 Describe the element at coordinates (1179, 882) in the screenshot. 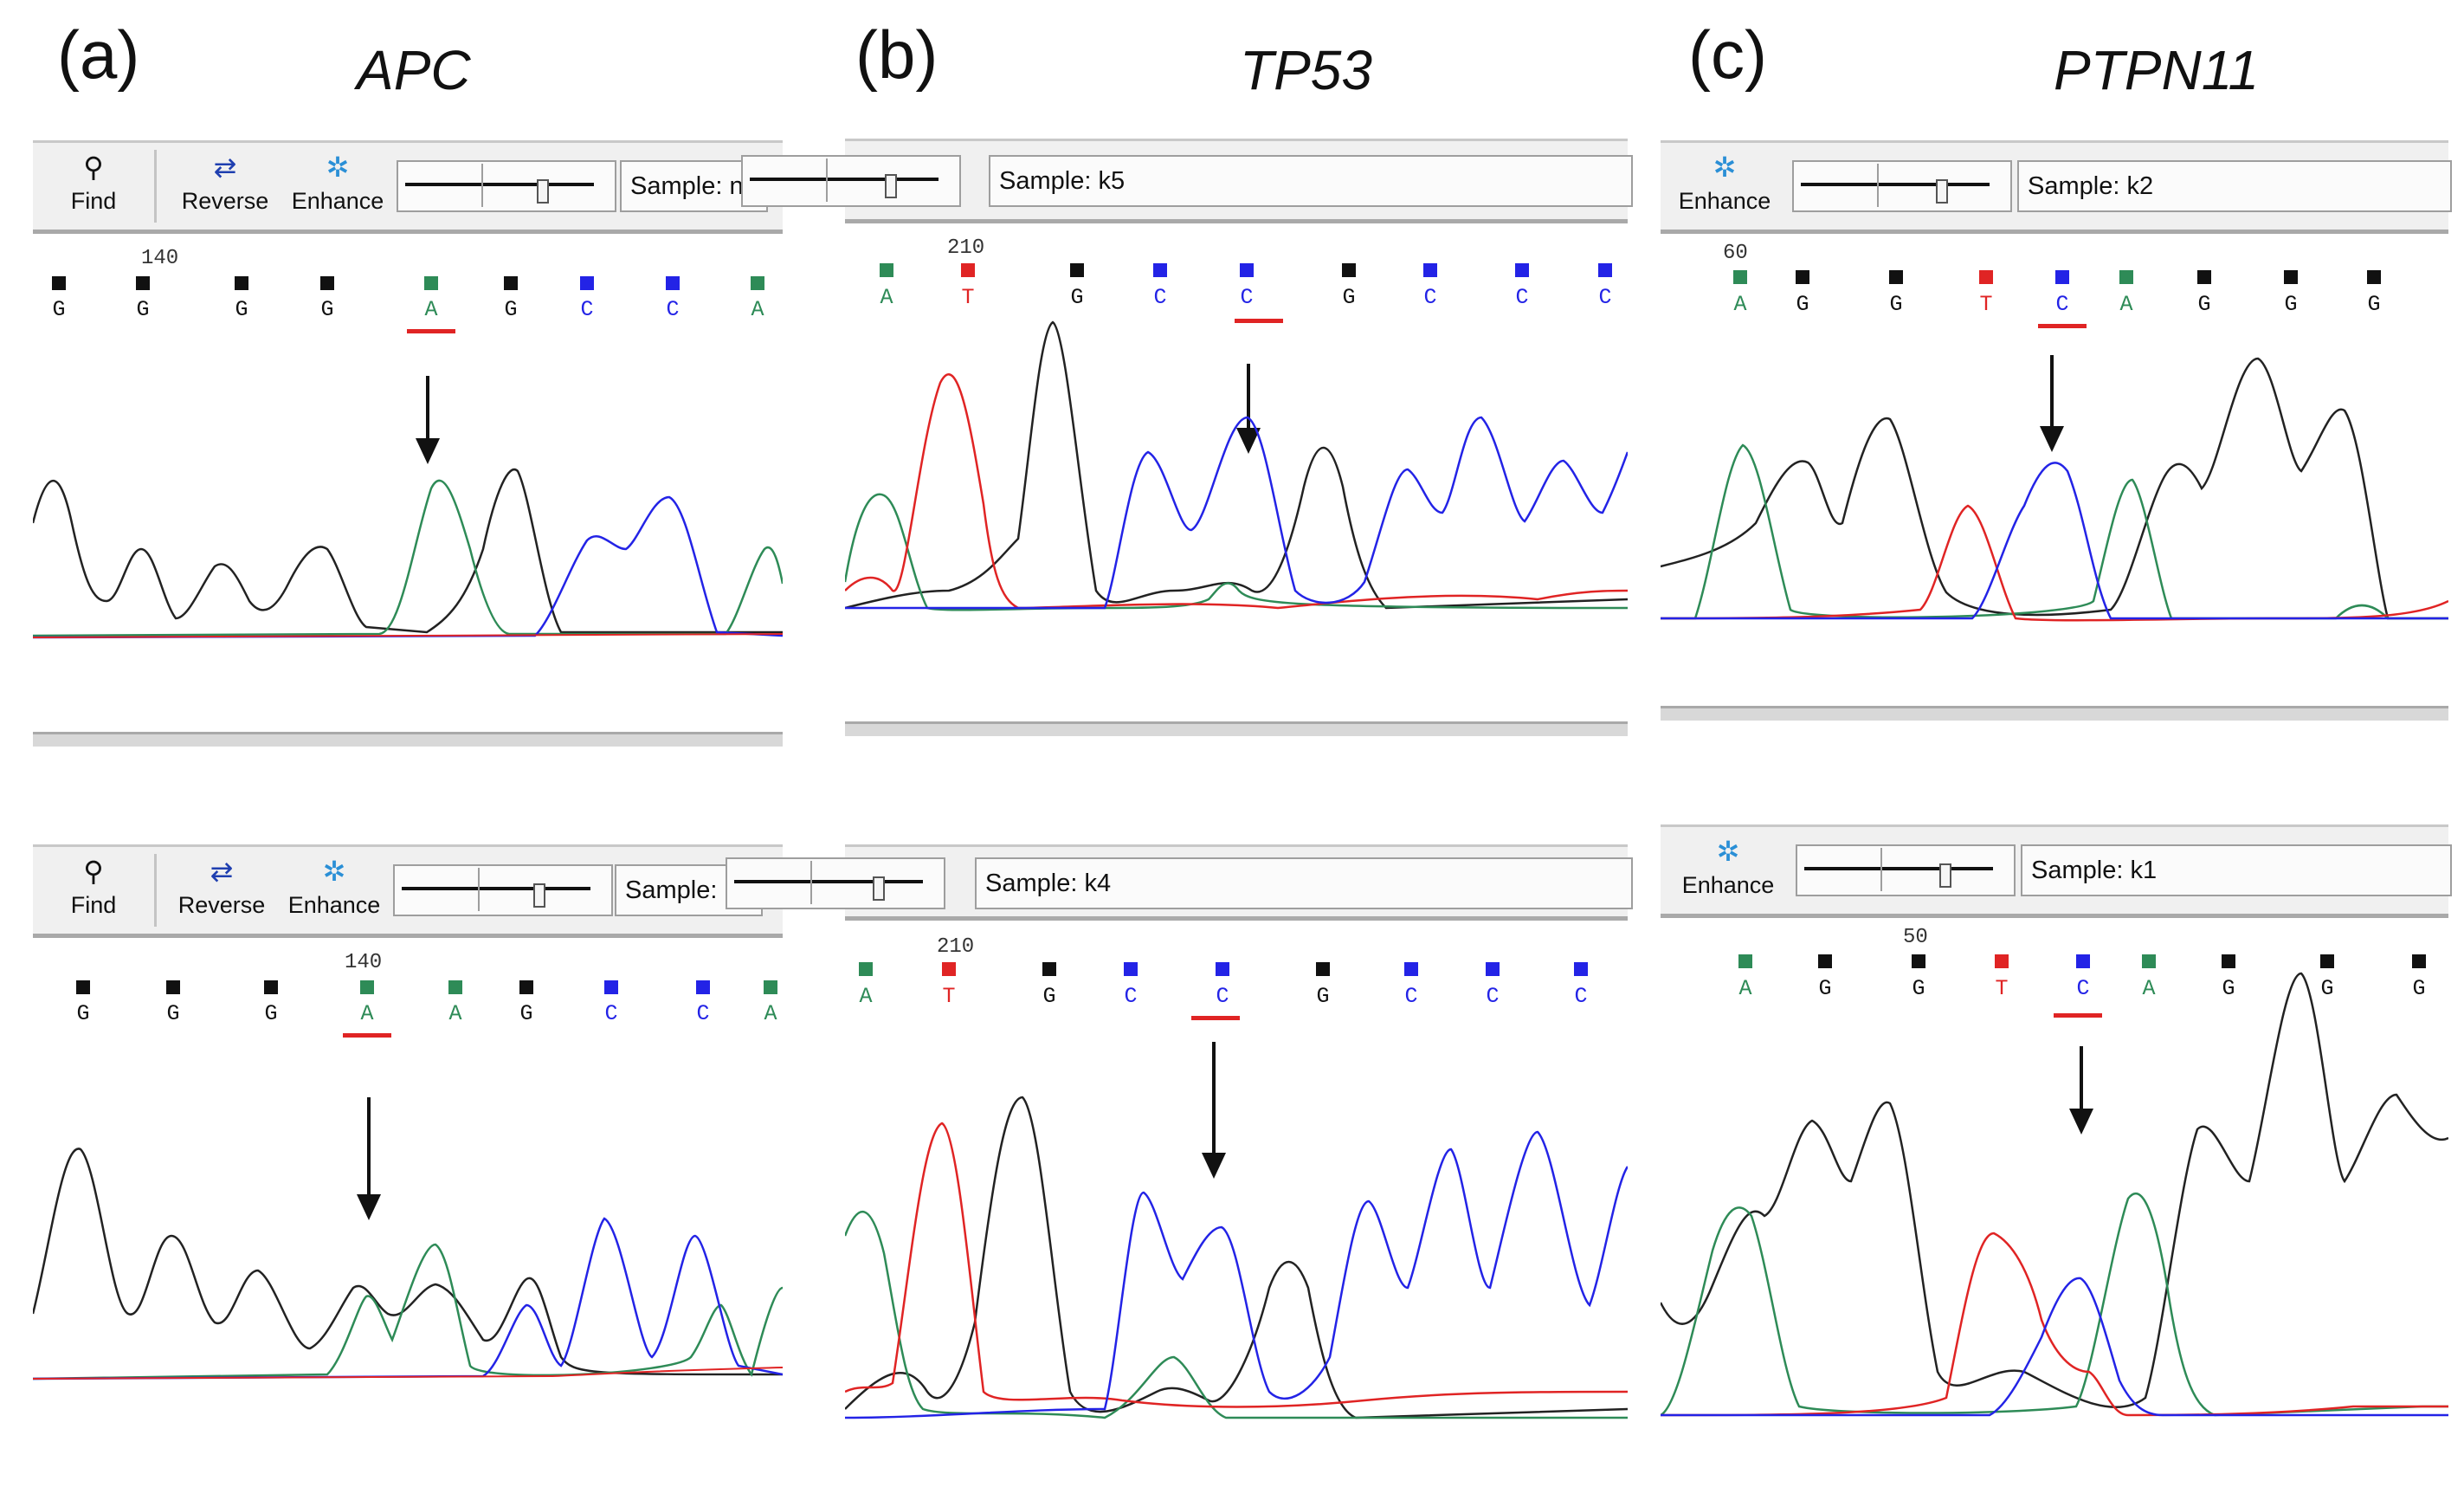

I see `viewer-toolbar: Sample: k4` at that location.